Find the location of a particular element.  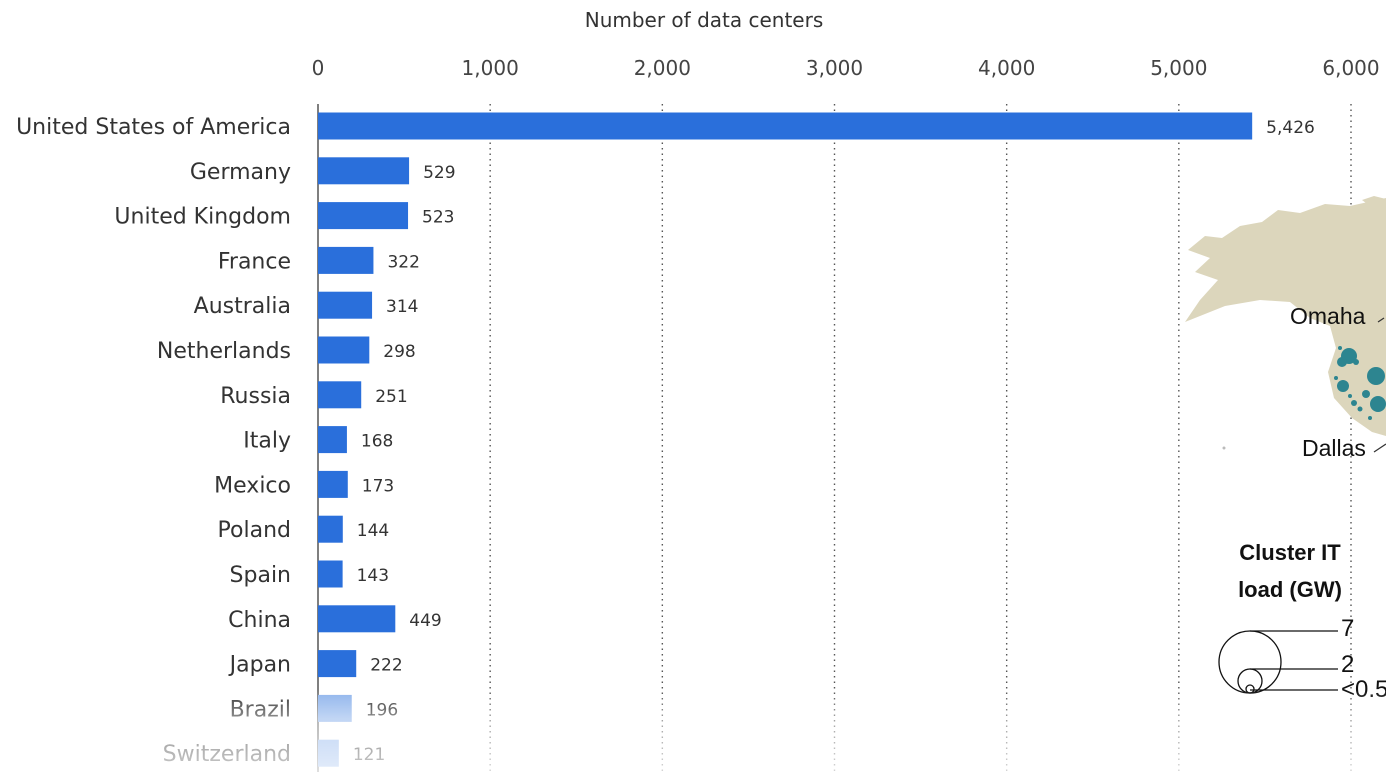

cluster-legend: Cluster IT load (GW) 7 2 <0.5 is located at coordinates (1302, 621).